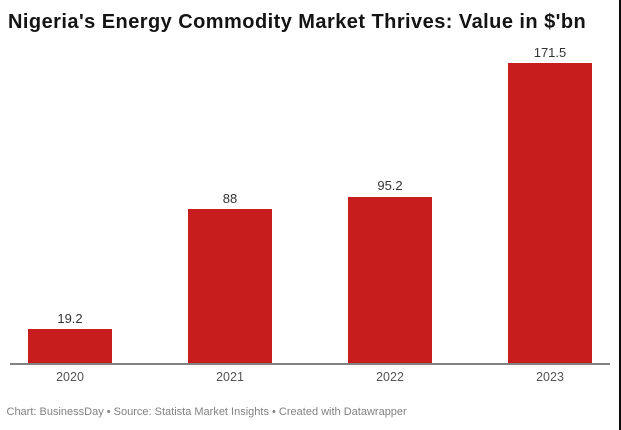  I want to click on value-label-2020: 19.2, so click(70, 318).